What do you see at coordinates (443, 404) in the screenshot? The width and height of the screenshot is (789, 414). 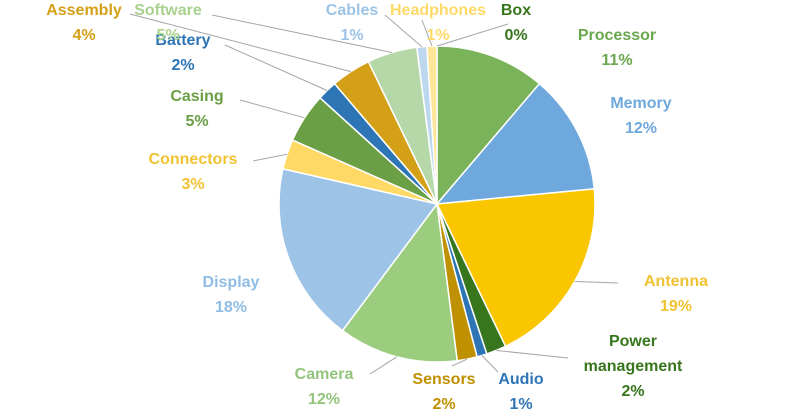 I see `value-sensors: 2%` at bounding box center [443, 404].